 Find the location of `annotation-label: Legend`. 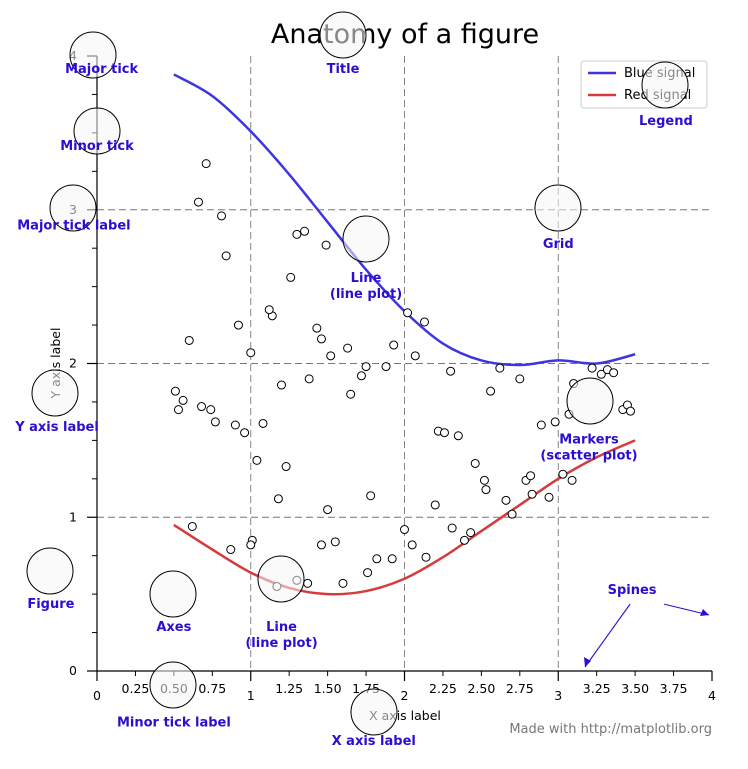

annotation-label: Legend is located at coordinates (666, 121).